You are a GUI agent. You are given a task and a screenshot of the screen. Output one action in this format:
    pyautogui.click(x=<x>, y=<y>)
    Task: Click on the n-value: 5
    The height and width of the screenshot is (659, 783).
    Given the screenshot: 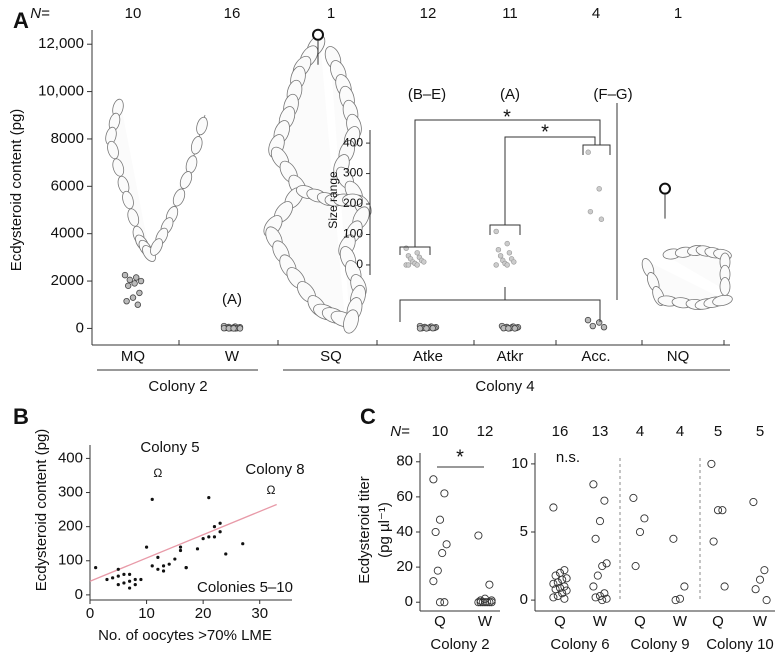 What is the action you would take?
    pyautogui.click(x=718, y=431)
    